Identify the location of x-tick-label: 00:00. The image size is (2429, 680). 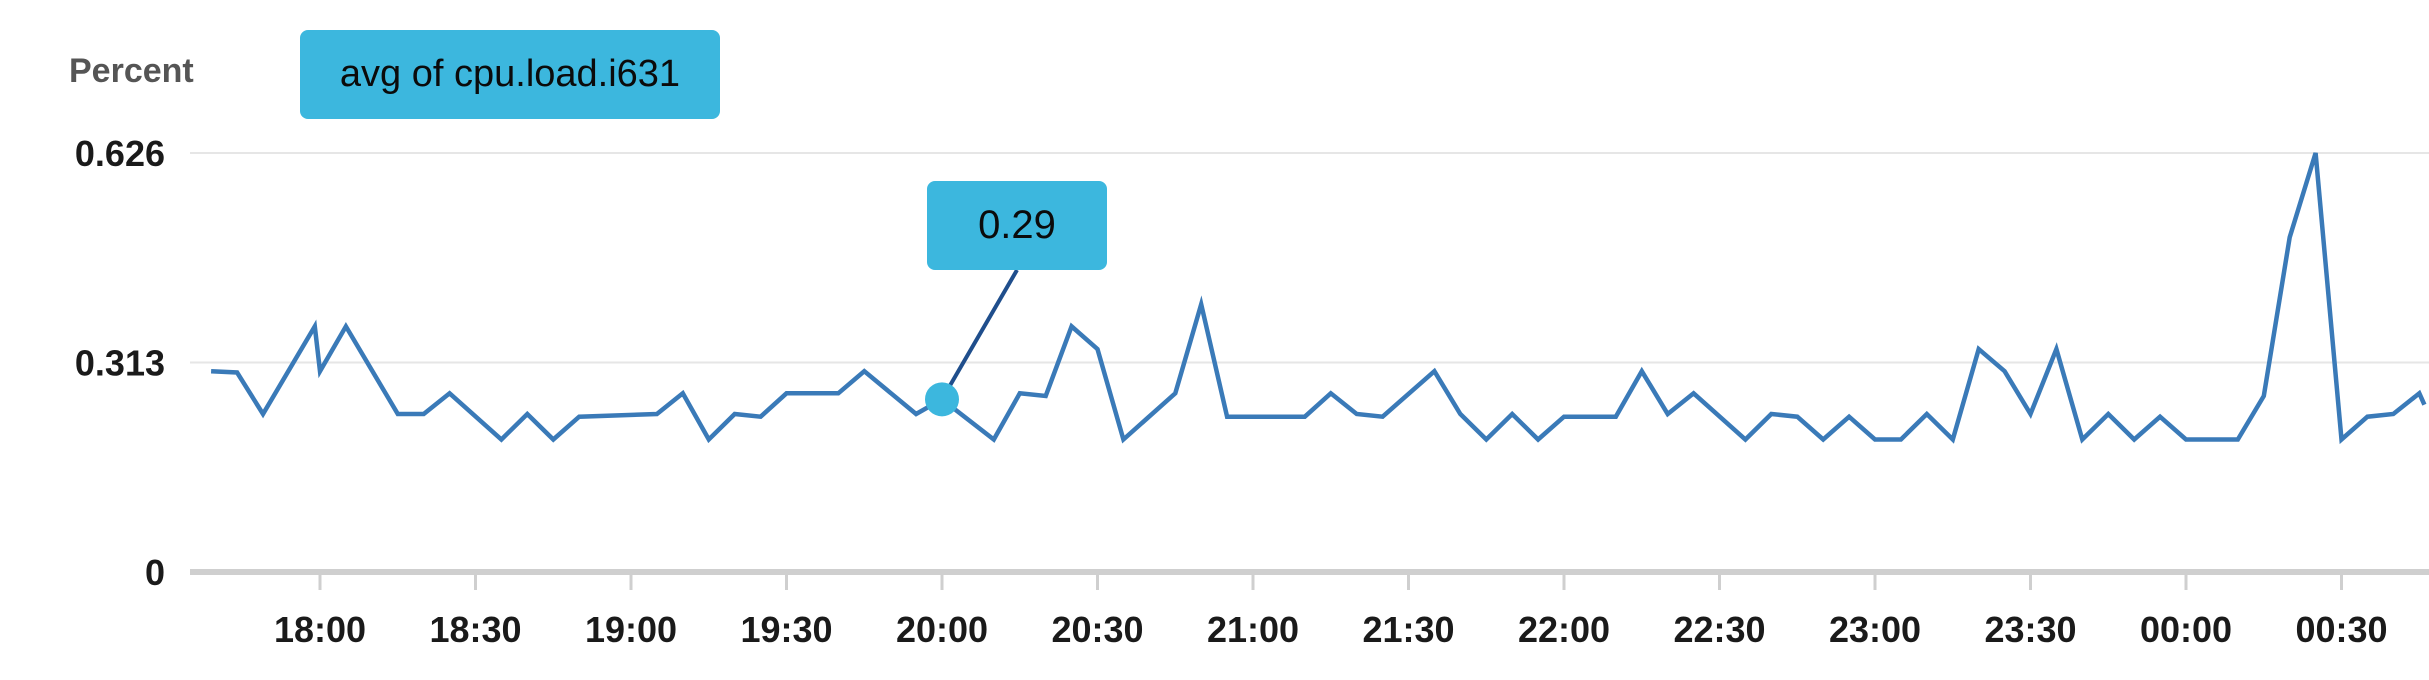
(2186, 629).